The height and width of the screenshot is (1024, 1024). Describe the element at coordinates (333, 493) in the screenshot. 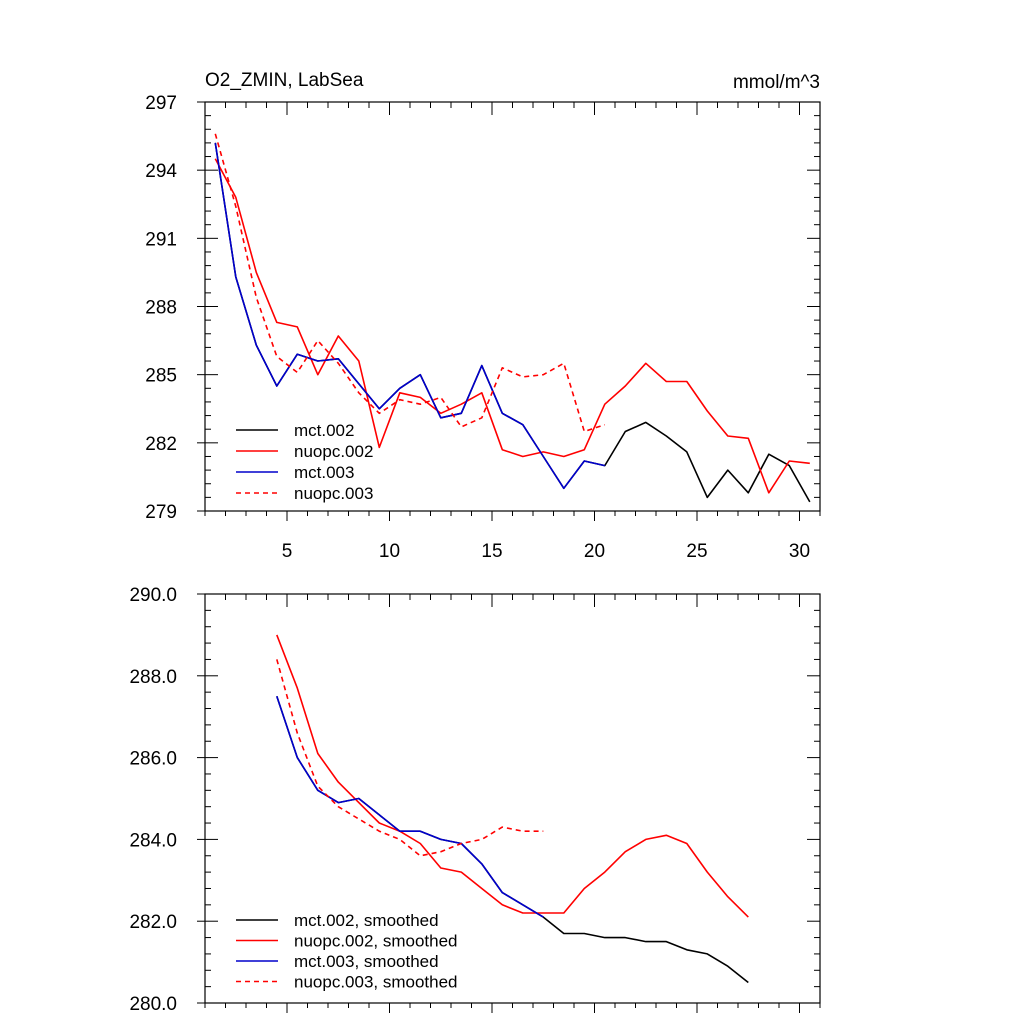

I see `legend-label: nuopc.003` at that location.